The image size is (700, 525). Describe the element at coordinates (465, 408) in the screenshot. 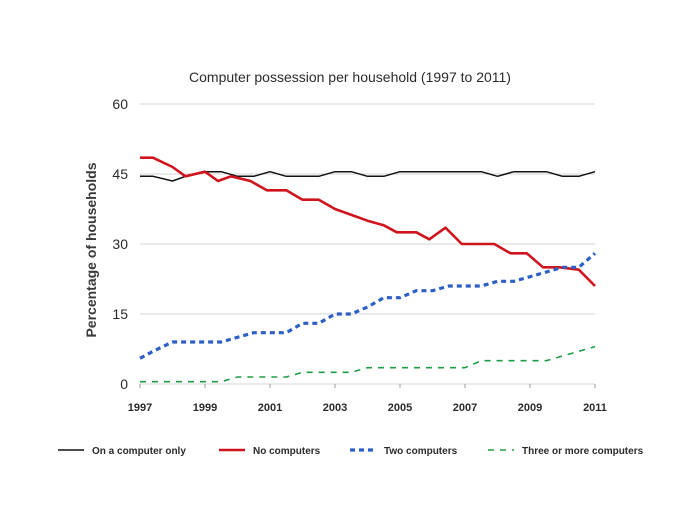

I see `x-tick-label: 2007` at that location.